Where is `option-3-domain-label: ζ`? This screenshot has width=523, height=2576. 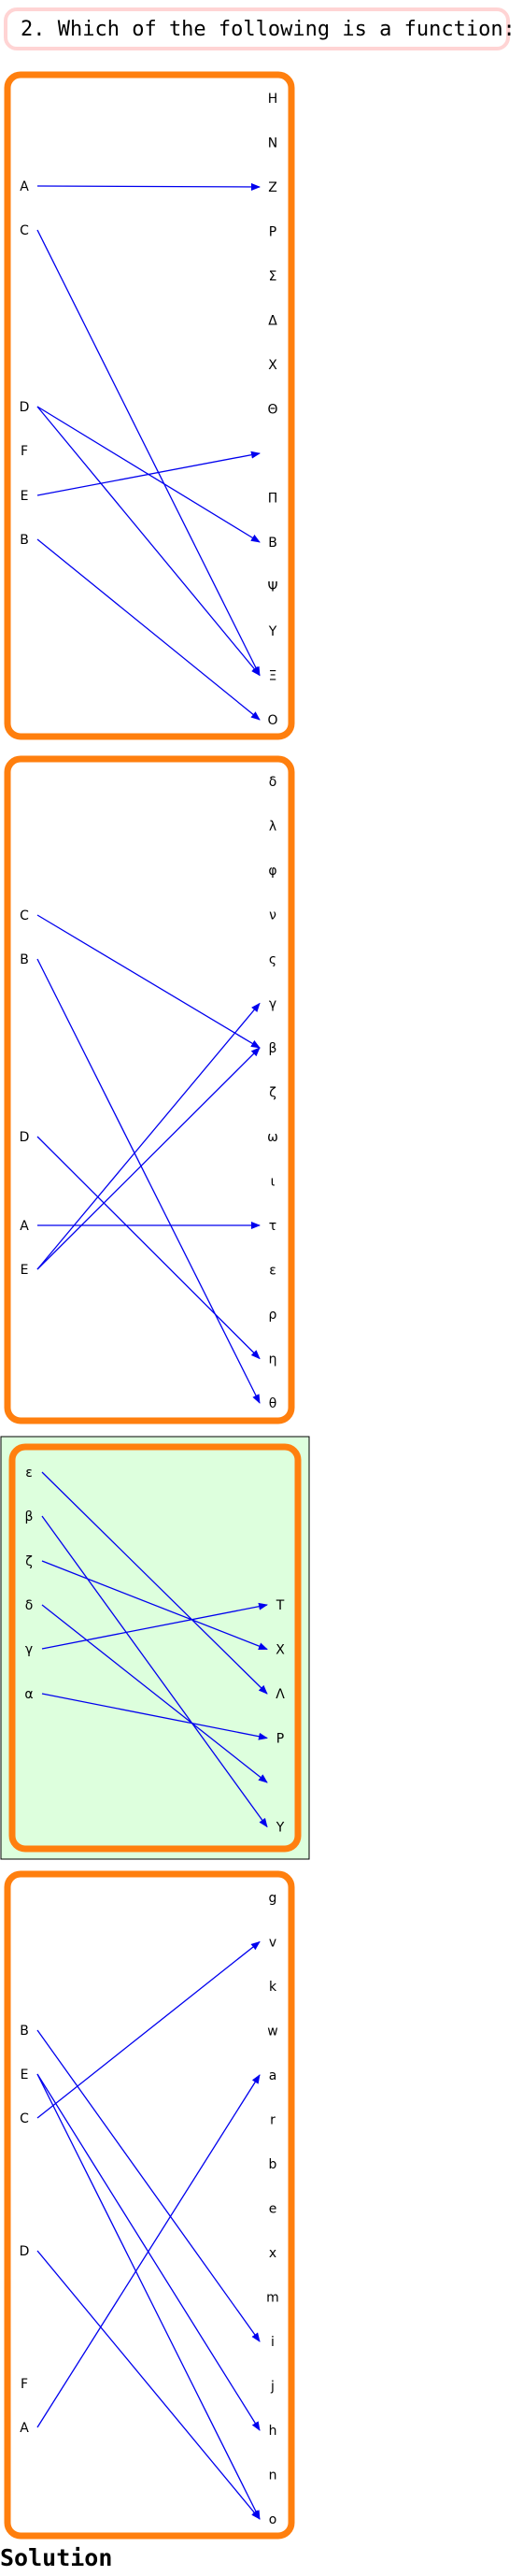 option-3-domain-label: ζ is located at coordinates (29, 1561).